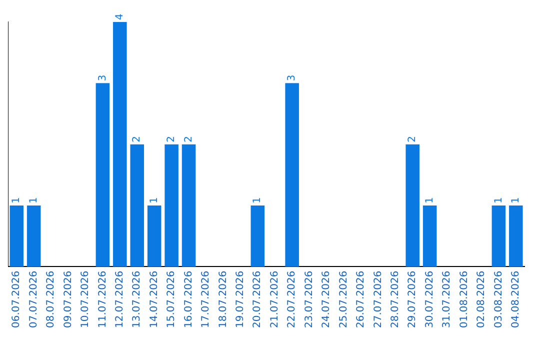  What do you see at coordinates (258, 299) in the screenshot?
I see `x-tick-label: 20.07.2026` at bounding box center [258, 299].